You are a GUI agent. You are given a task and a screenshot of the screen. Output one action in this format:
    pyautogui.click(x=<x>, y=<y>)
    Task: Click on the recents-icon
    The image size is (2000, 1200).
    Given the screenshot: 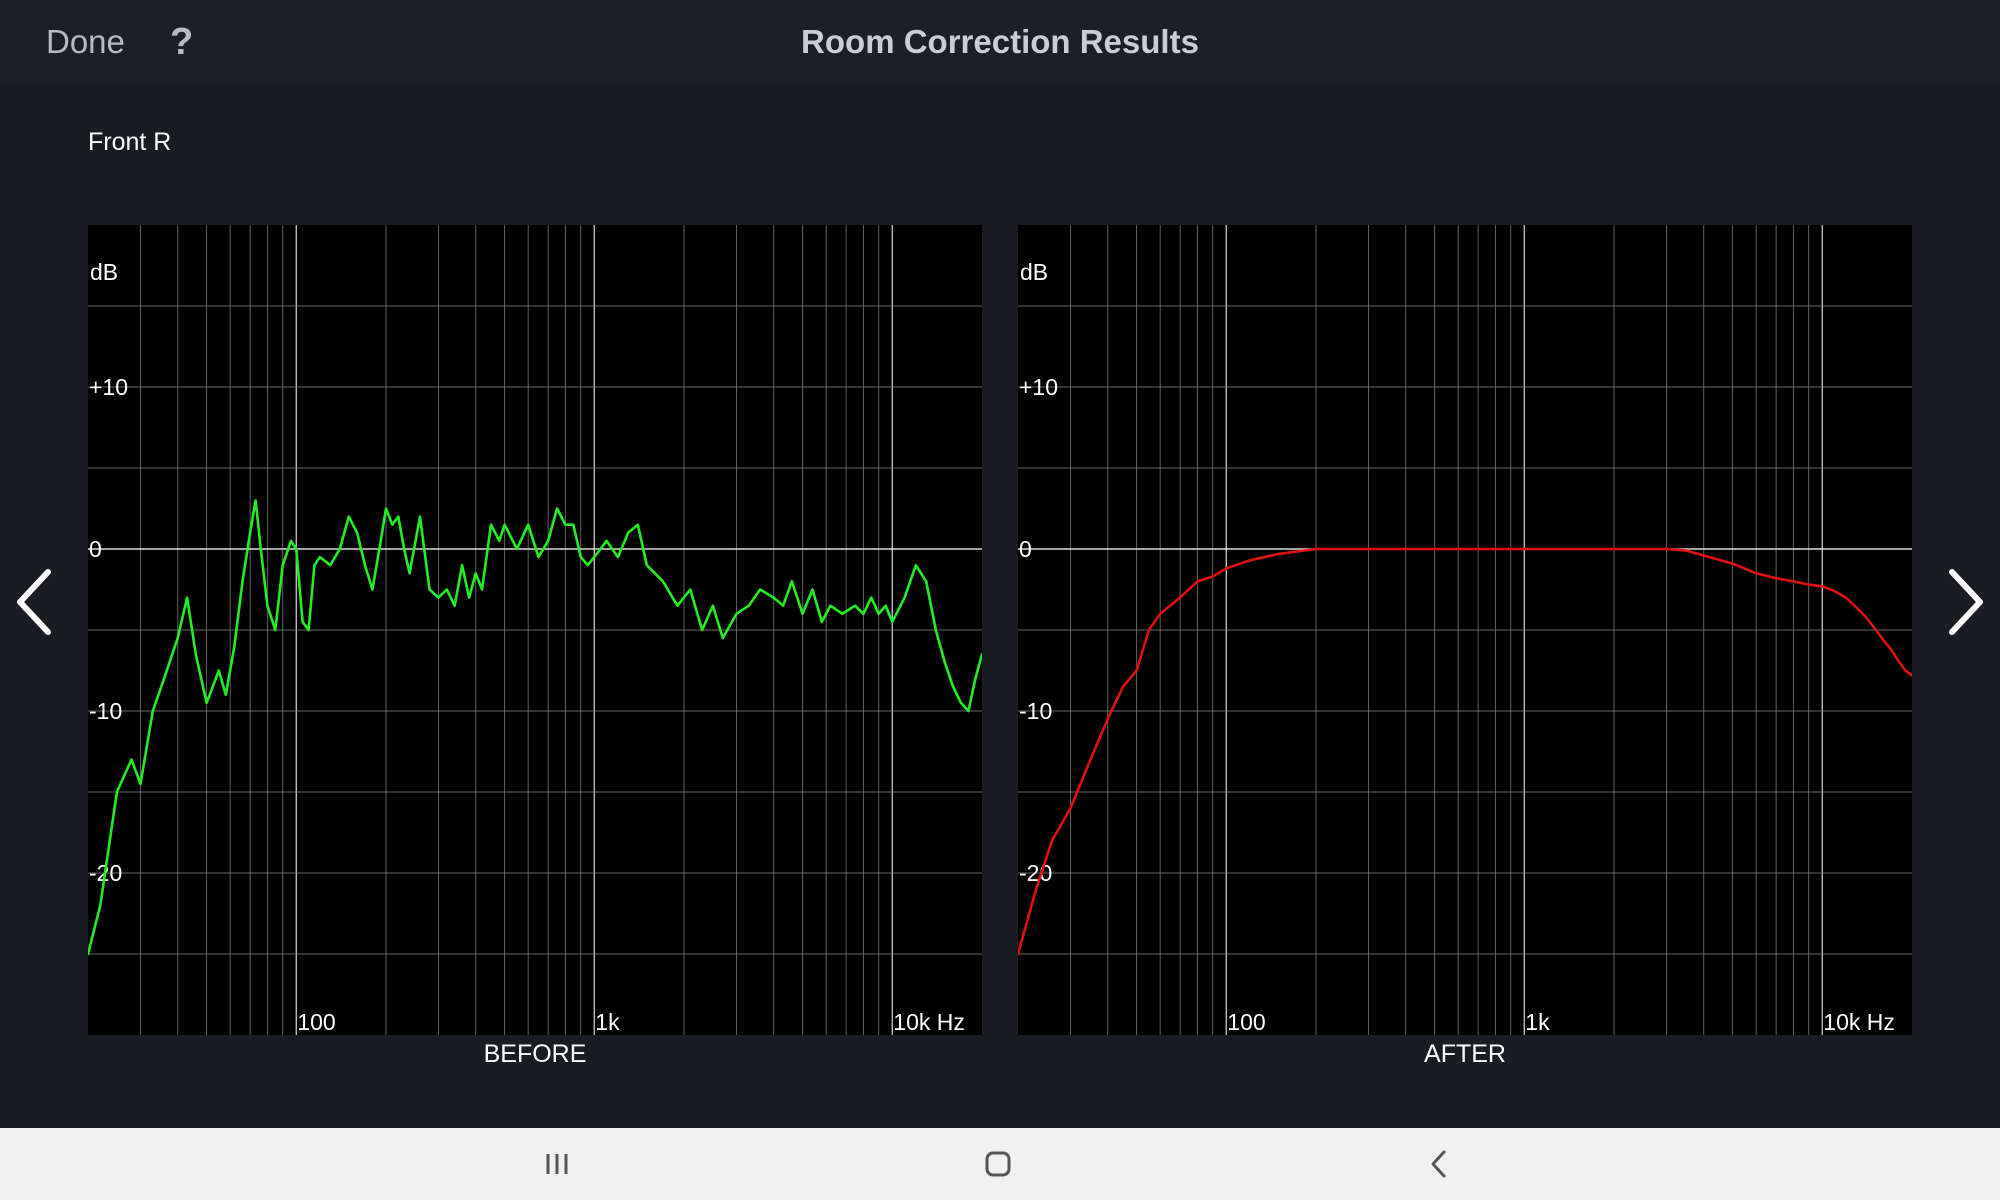 What is the action you would take?
    pyautogui.click(x=557, y=1164)
    